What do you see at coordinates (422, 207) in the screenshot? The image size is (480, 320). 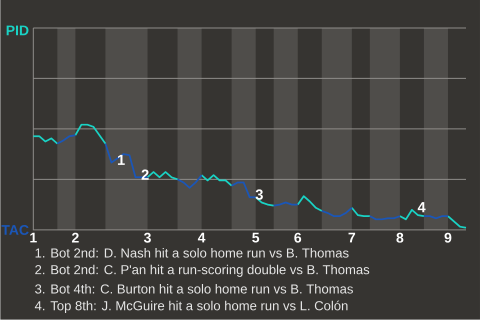 I see `annotation: 4` at bounding box center [422, 207].